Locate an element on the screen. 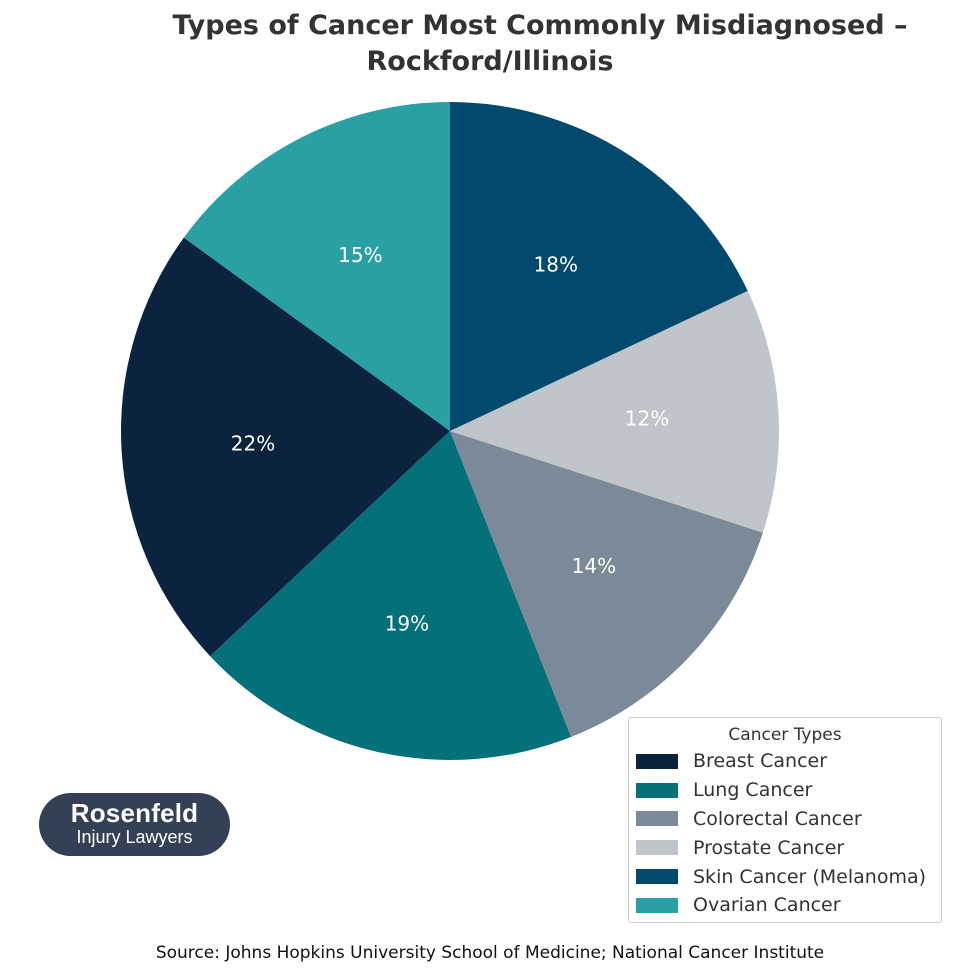 This screenshot has height=980, width=980. legend-item: Skin Cancer (Melanoma) is located at coordinates (785, 876).